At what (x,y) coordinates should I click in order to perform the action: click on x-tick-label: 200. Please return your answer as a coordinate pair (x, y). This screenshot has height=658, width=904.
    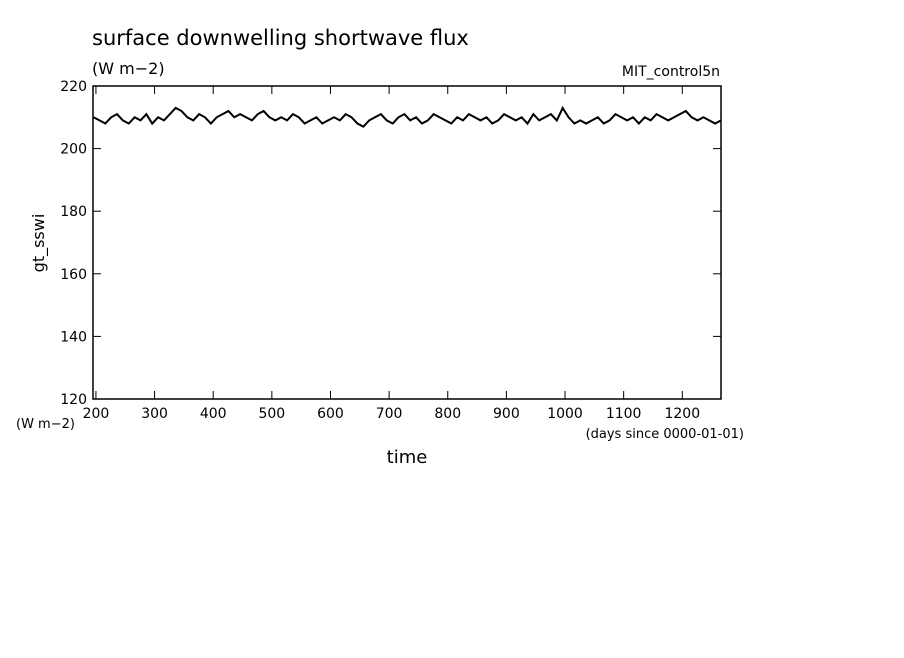
    Looking at the image, I should click on (96, 414).